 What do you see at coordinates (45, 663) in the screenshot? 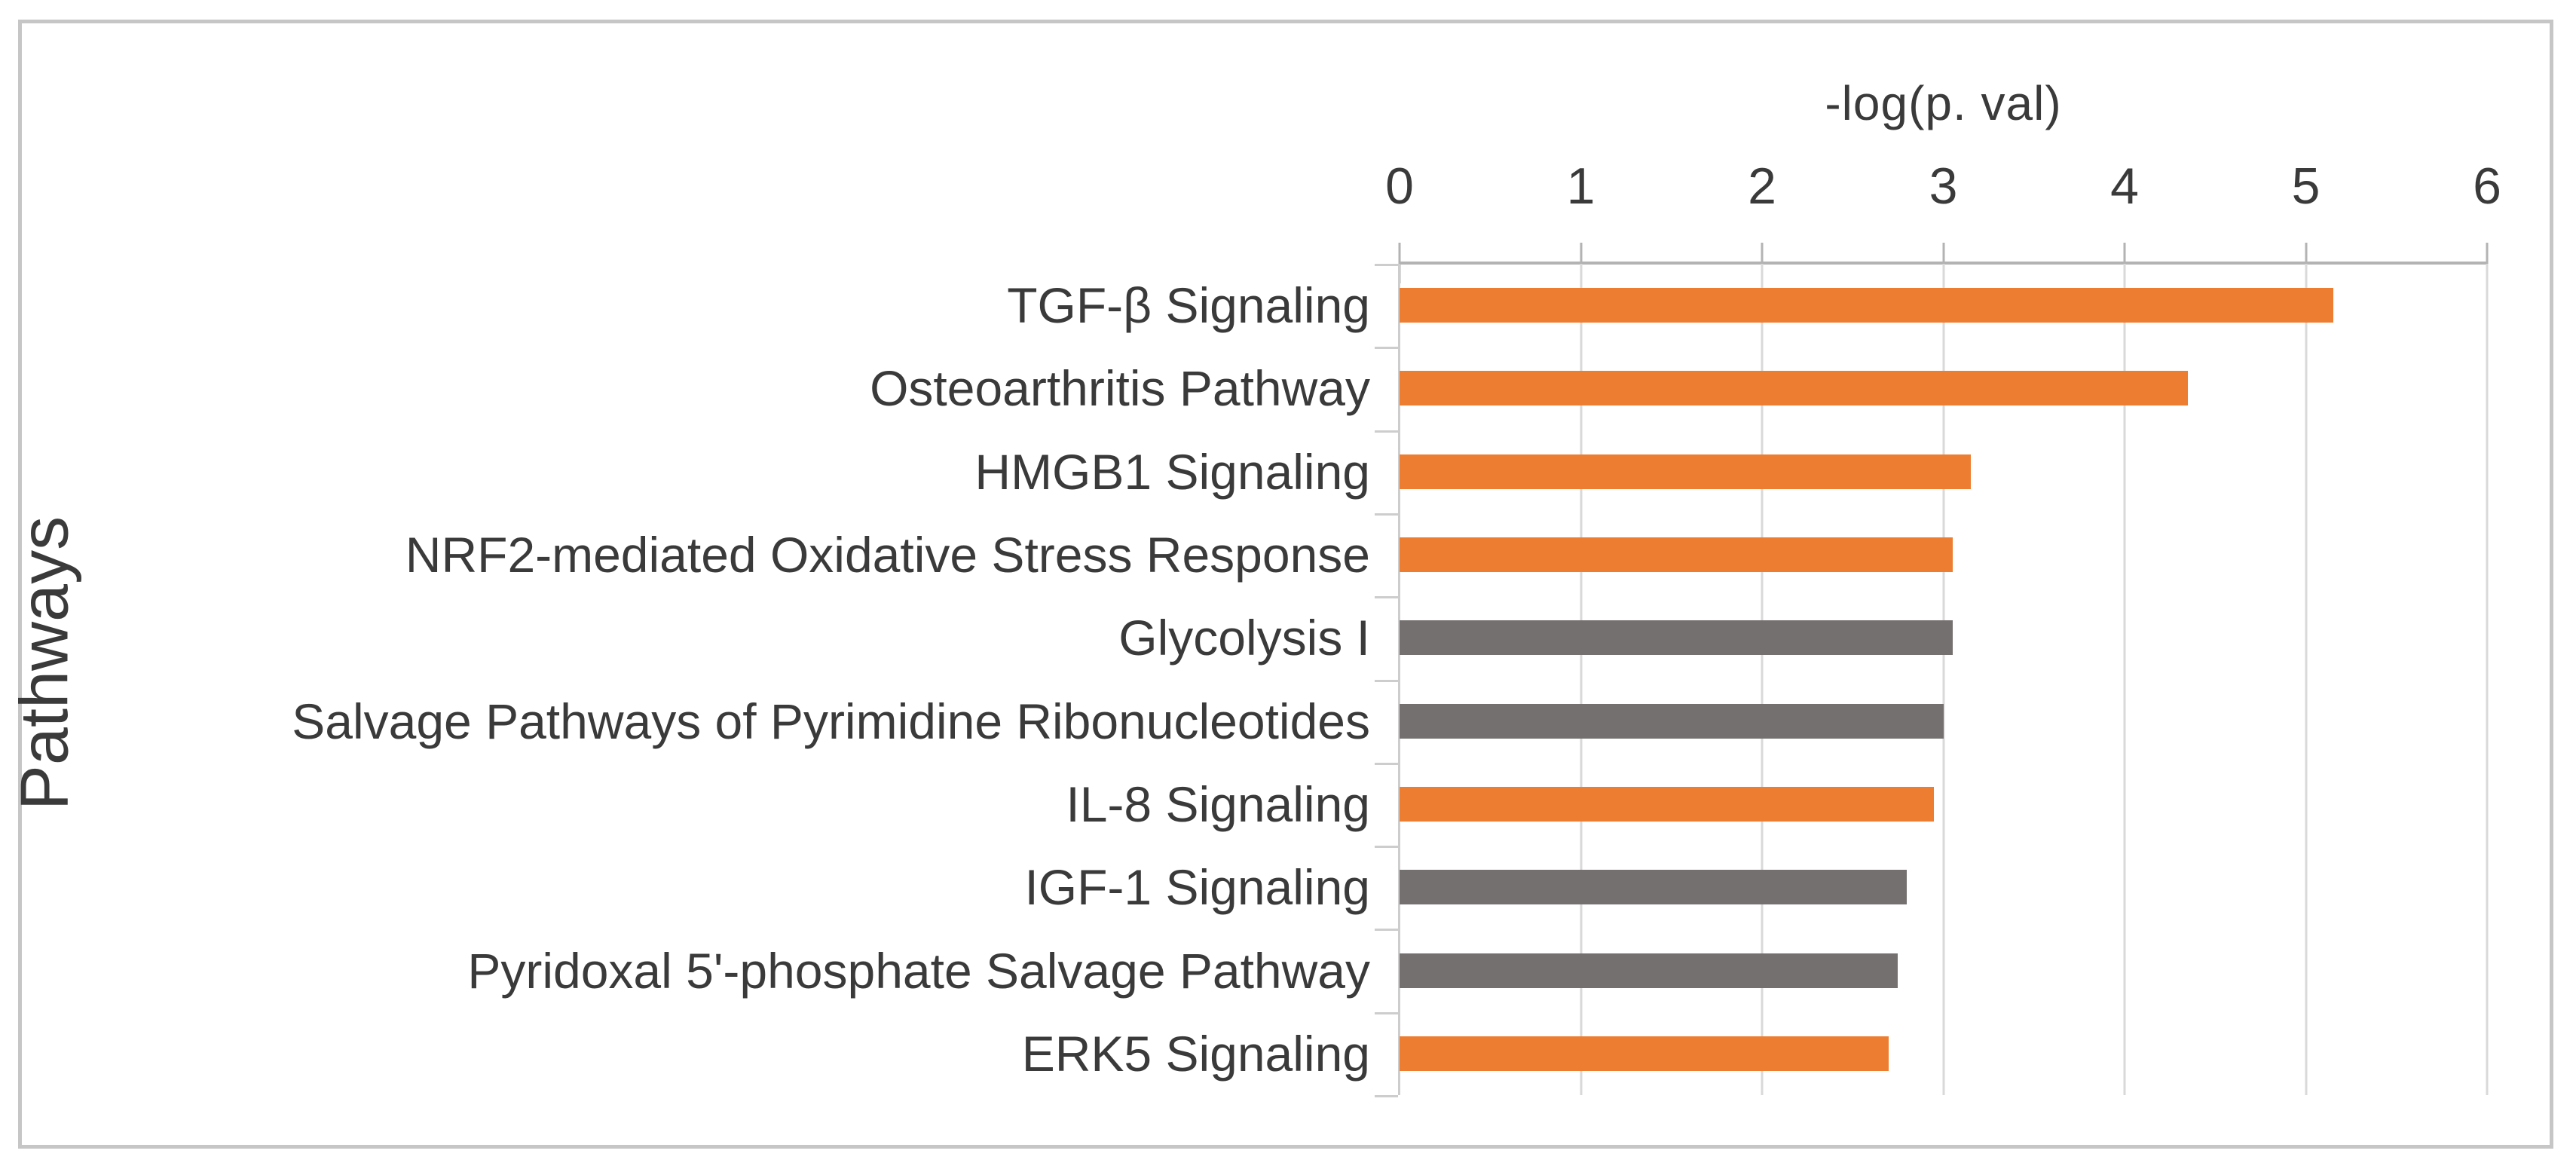
I see `y-axis-title: Pathways` at bounding box center [45, 663].